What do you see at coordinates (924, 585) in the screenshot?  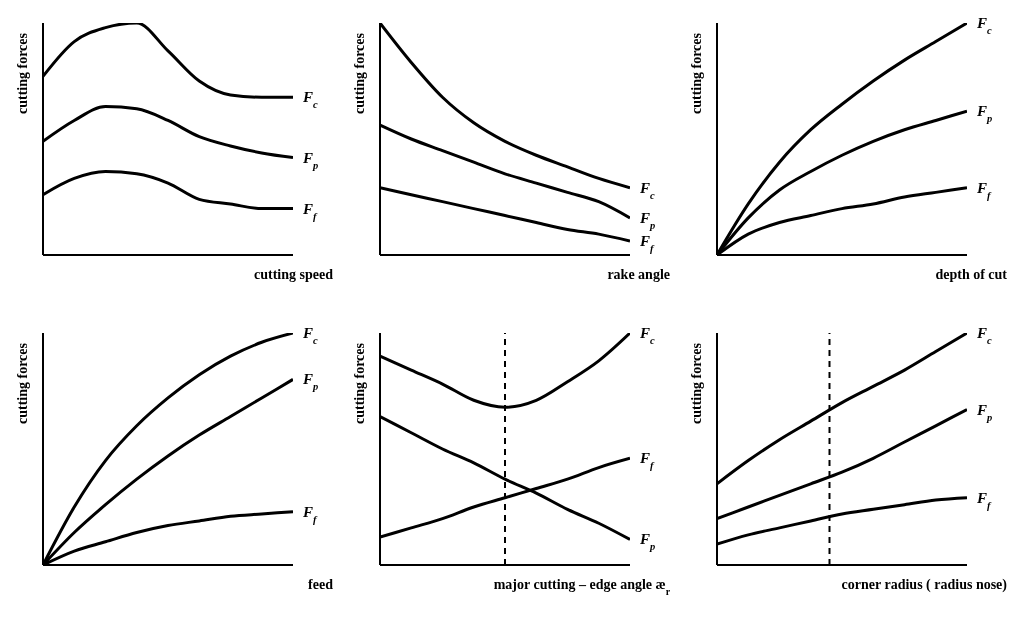 I see `x-axis-title: corner radius ( radius nose)` at bounding box center [924, 585].